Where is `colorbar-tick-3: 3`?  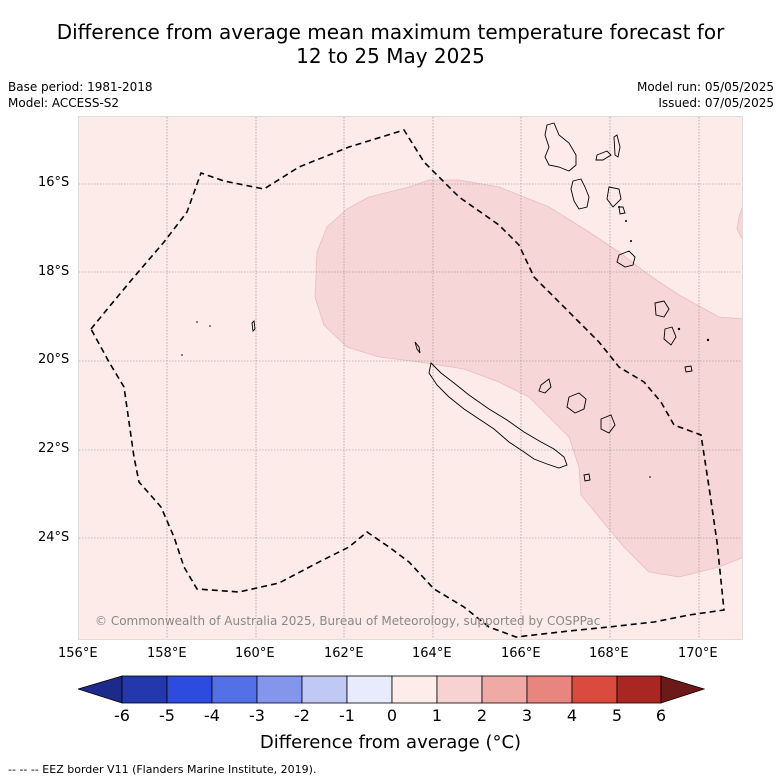
colorbar-tick-3: 3 is located at coordinates (527, 715).